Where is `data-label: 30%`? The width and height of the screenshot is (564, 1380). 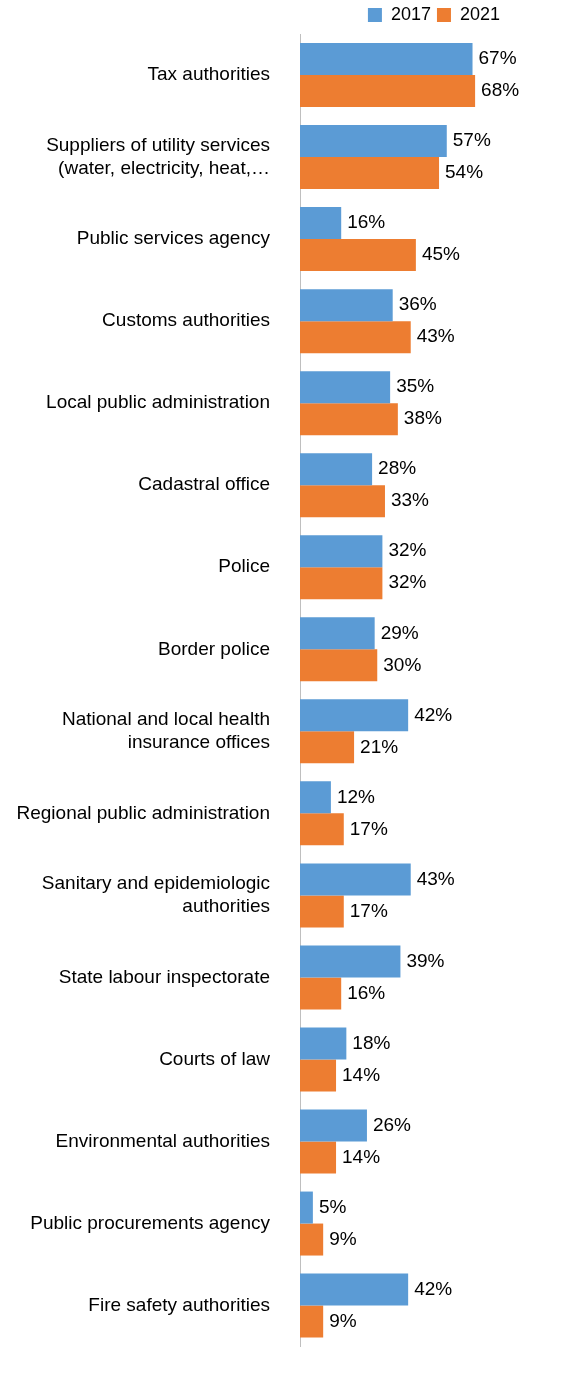
data-label: 30% is located at coordinates (402, 664).